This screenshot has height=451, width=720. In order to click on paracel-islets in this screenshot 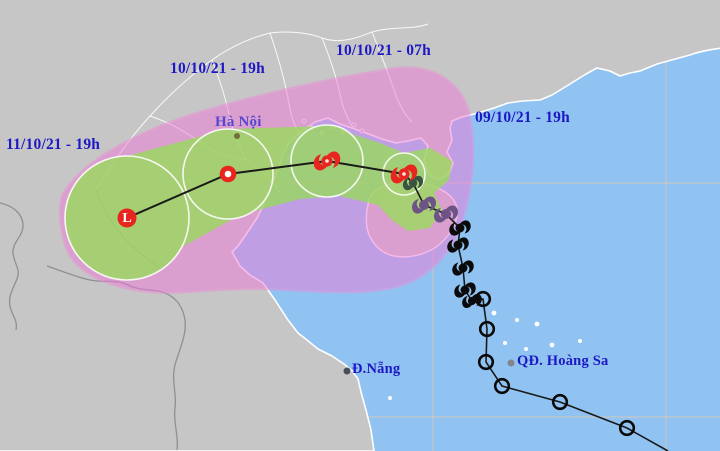, I will do `click(485, 355)`.